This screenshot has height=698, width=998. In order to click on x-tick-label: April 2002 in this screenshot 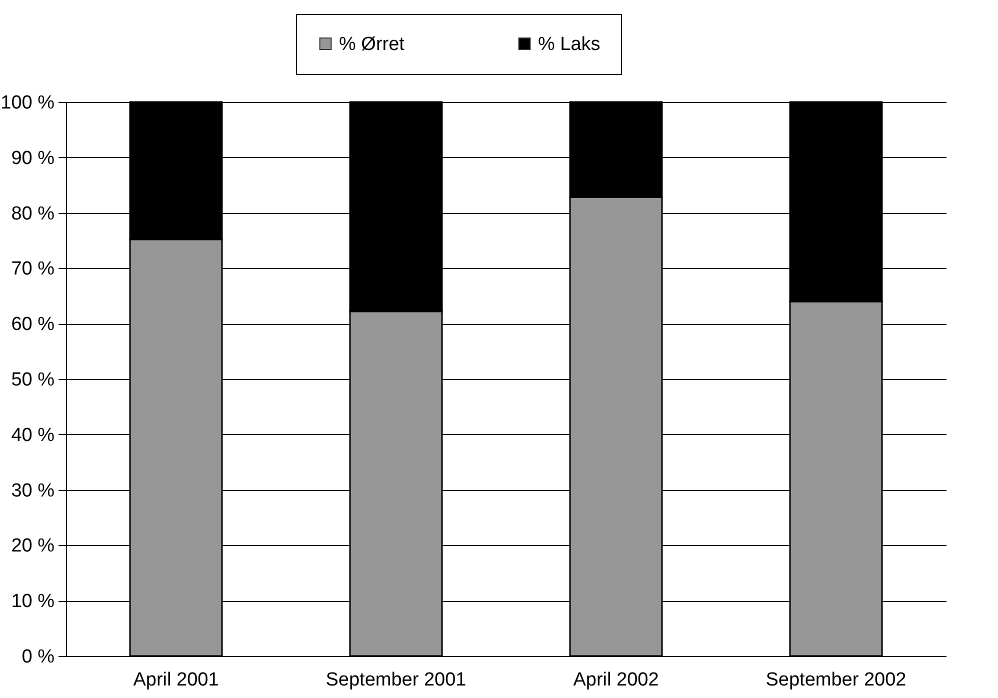, I will do `click(616, 680)`.